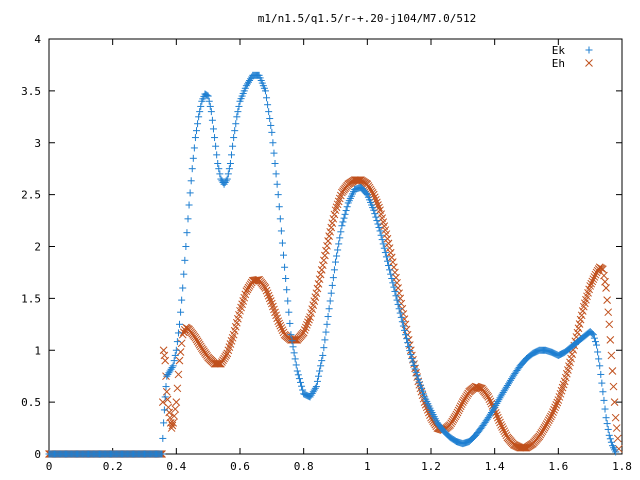 The image size is (640, 480). I want to click on x-tick-label: 1, so click(367, 466).